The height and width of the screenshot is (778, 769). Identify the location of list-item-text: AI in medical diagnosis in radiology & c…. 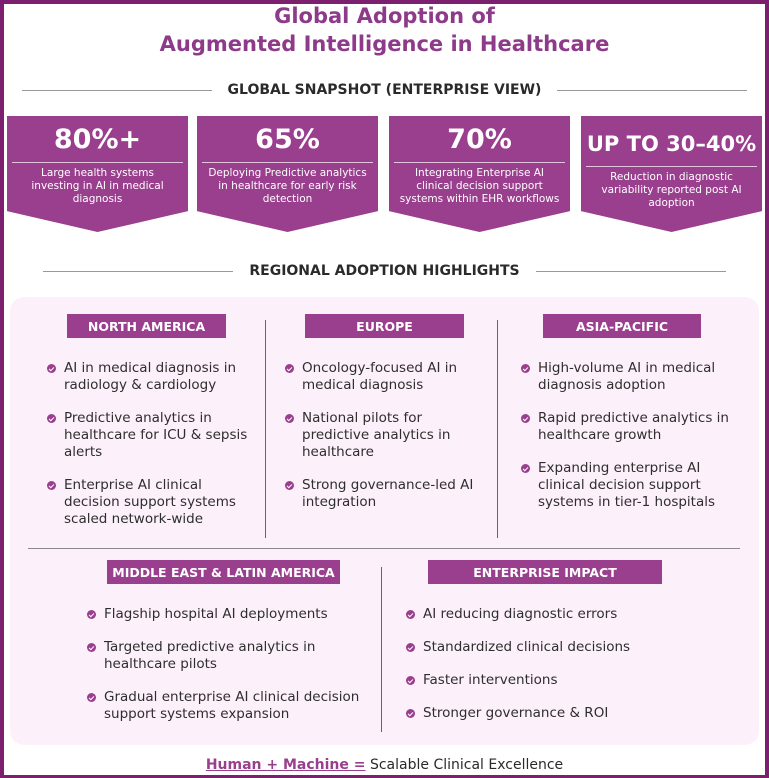
(150, 376).